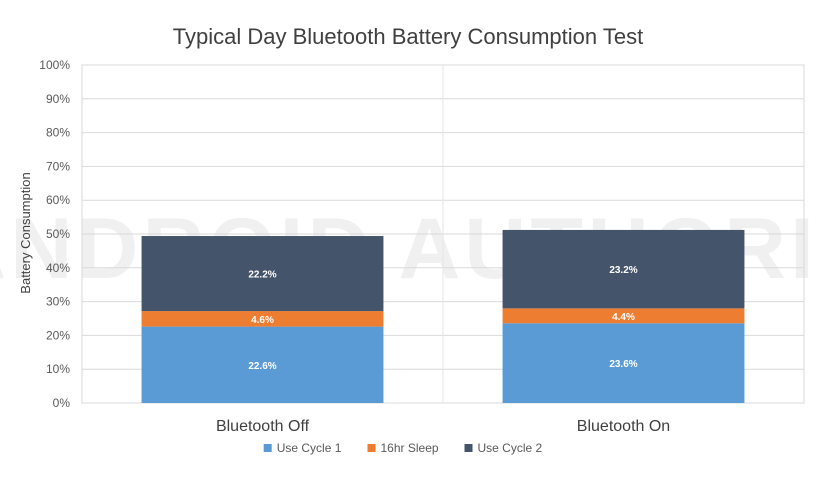 This screenshot has width=816, height=483. What do you see at coordinates (54, 65) in the screenshot?
I see `y-tick-label: 100%` at bounding box center [54, 65].